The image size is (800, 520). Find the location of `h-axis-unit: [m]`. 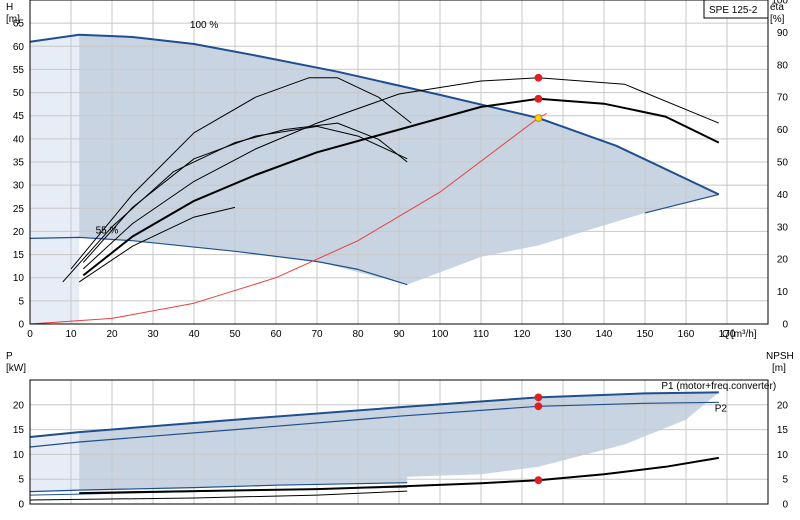

h-axis-unit: [m] is located at coordinates (13, 19).